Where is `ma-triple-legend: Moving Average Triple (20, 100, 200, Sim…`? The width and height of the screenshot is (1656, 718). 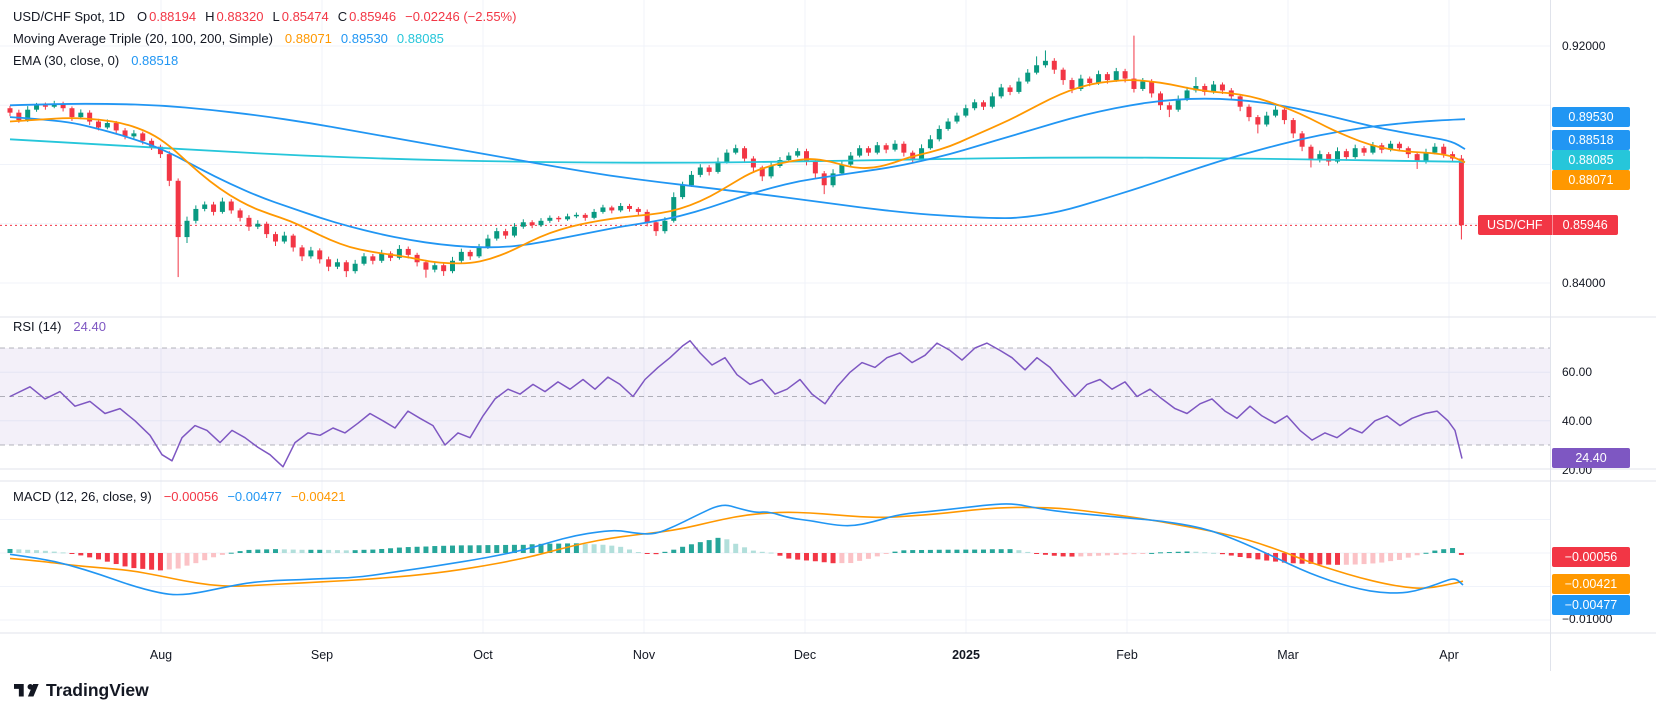 ma-triple-legend: Moving Average Triple (20, 100, 200, Sim… is located at coordinates (228, 38).